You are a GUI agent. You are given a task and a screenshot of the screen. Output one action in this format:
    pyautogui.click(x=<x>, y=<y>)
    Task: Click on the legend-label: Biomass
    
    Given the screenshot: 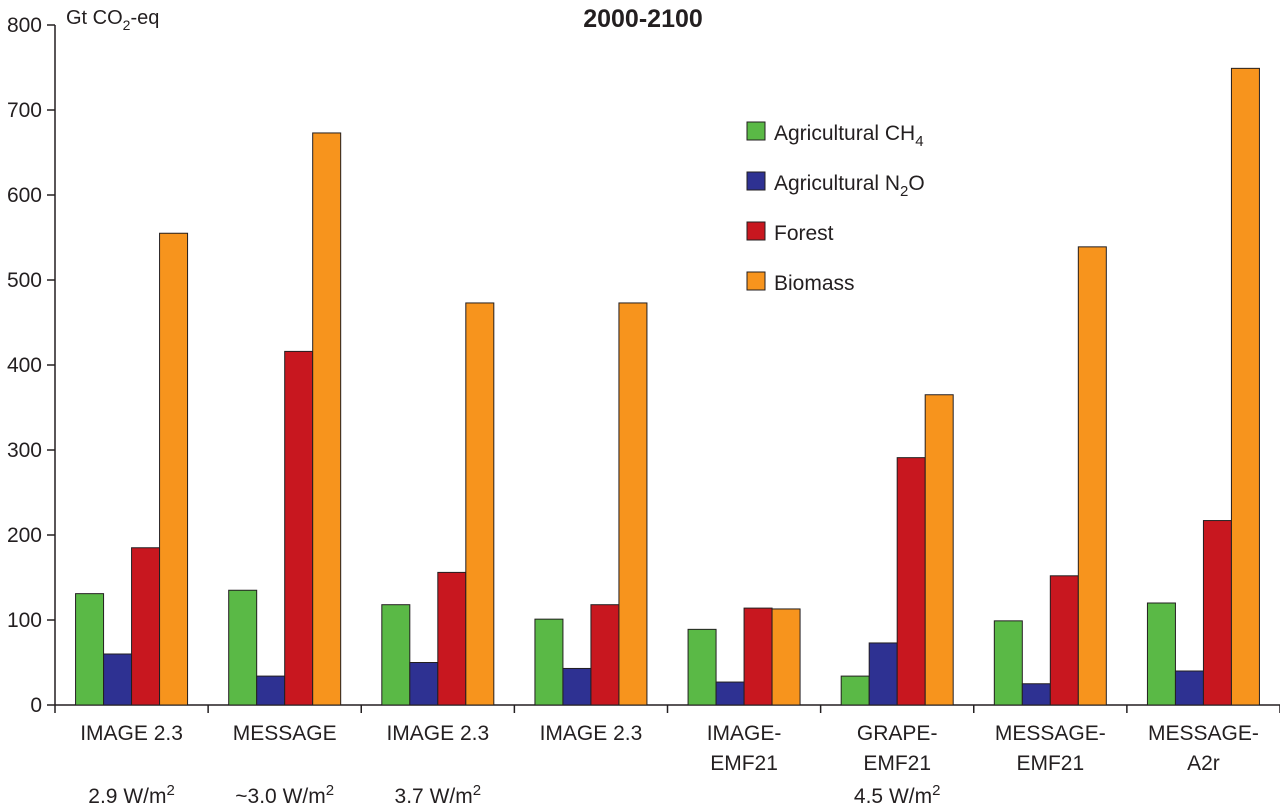 What is the action you would take?
    pyautogui.click(x=814, y=283)
    